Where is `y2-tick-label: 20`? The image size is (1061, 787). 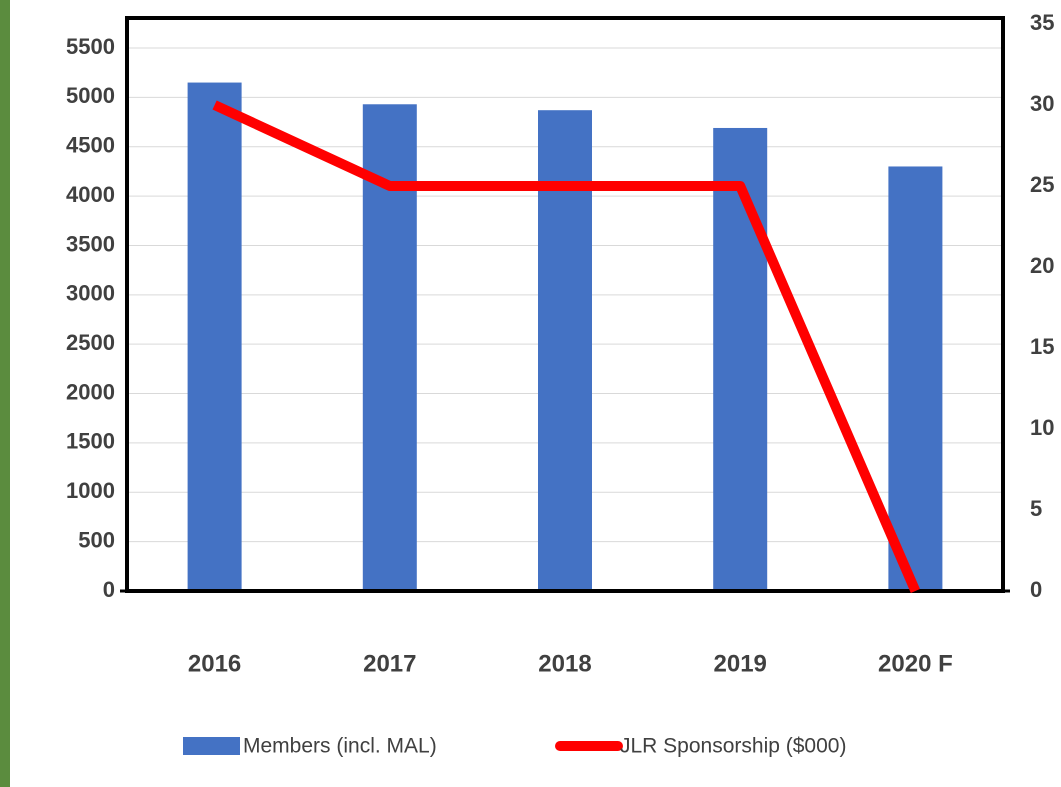 y2-tick-label: 20 is located at coordinates (1042, 265).